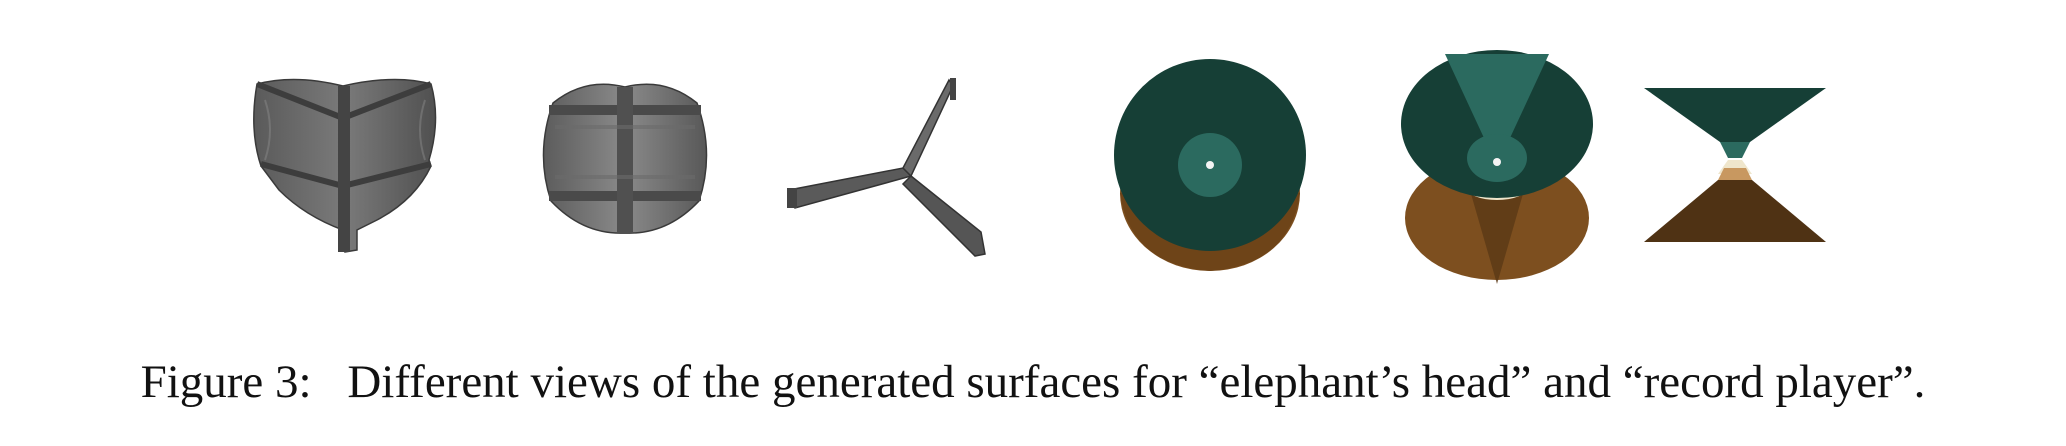 The height and width of the screenshot is (446, 2066). What do you see at coordinates (1497, 167) in the screenshot?
I see `record-player-tilted-view` at bounding box center [1497, 167].